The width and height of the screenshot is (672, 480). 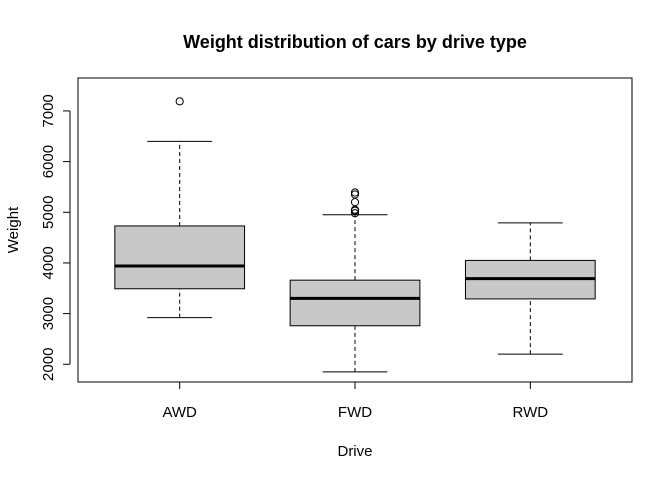 I want to click on x-tick-label: FWD, so click(x=355, y=412).